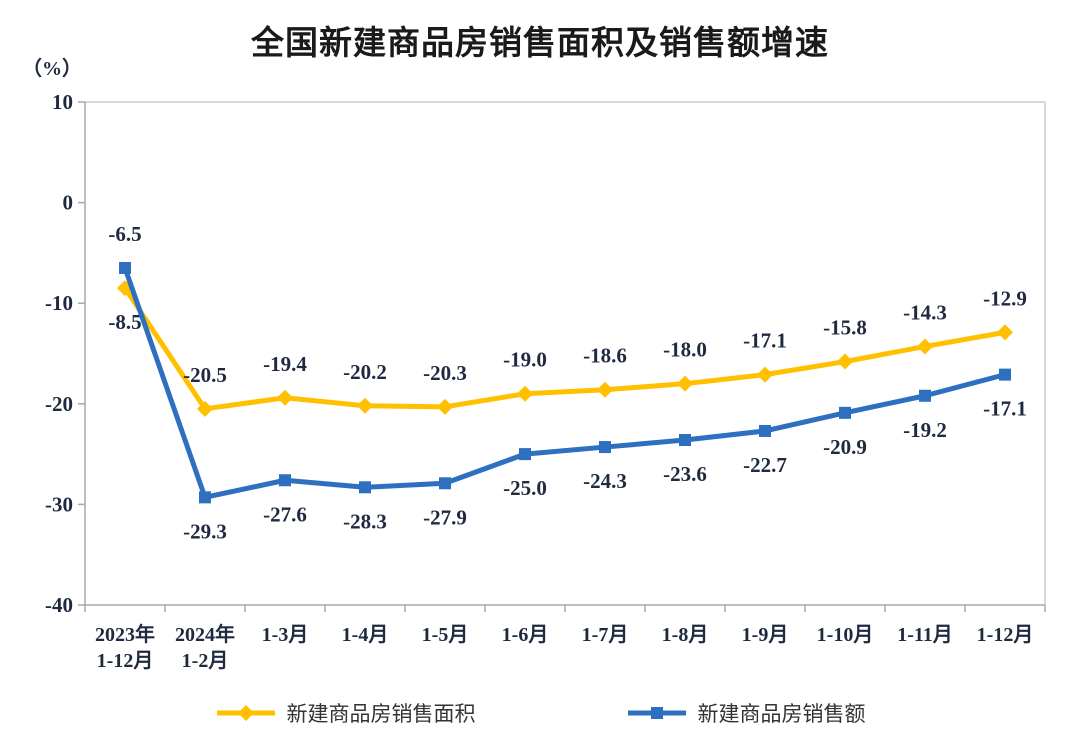 Image resolution: width=1080 pixels, height=755 pixels. What do you see at coordinates (685, 635) in the screenshot?
I see `x-axis-category-label: 1-8月` at bounding box center [685, 635].